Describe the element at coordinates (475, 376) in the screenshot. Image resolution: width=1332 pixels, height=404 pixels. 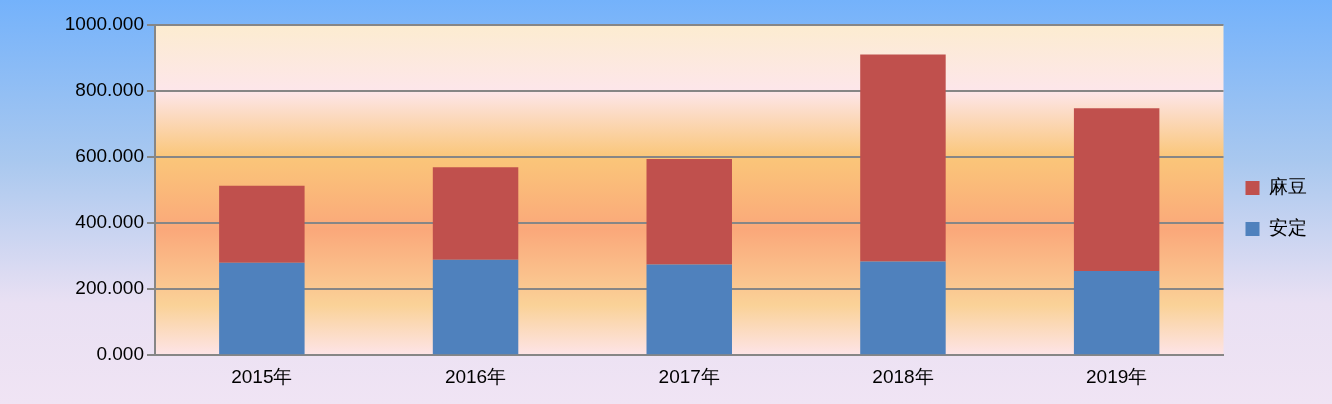
I see `x-tick-label: 2016年` at that location.